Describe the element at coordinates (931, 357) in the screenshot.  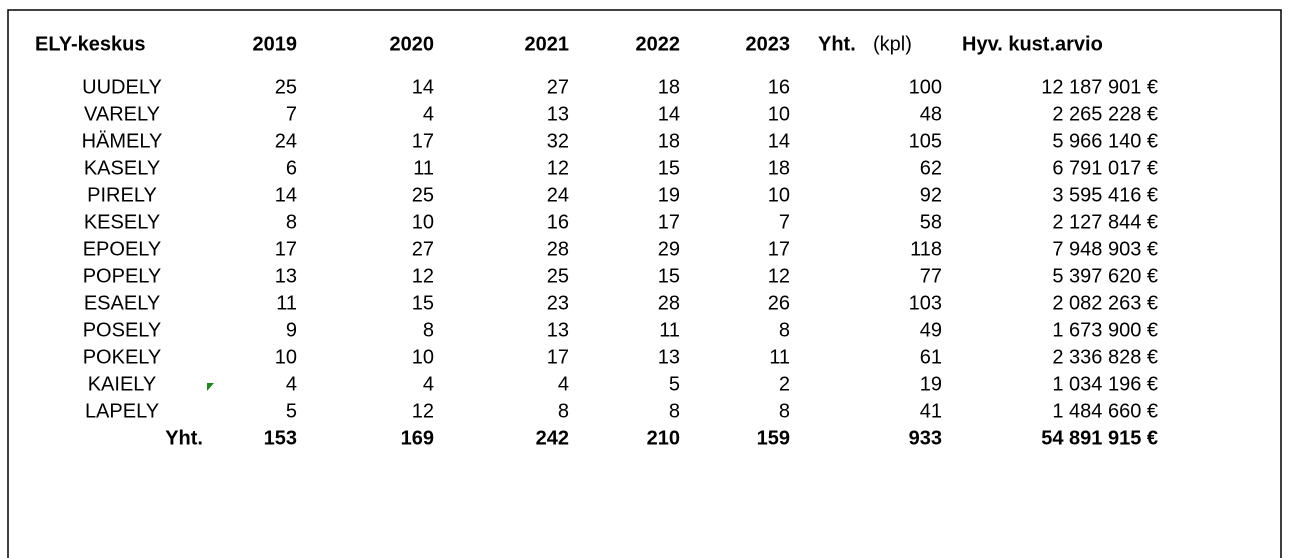
I see `cell: 61` at that location.